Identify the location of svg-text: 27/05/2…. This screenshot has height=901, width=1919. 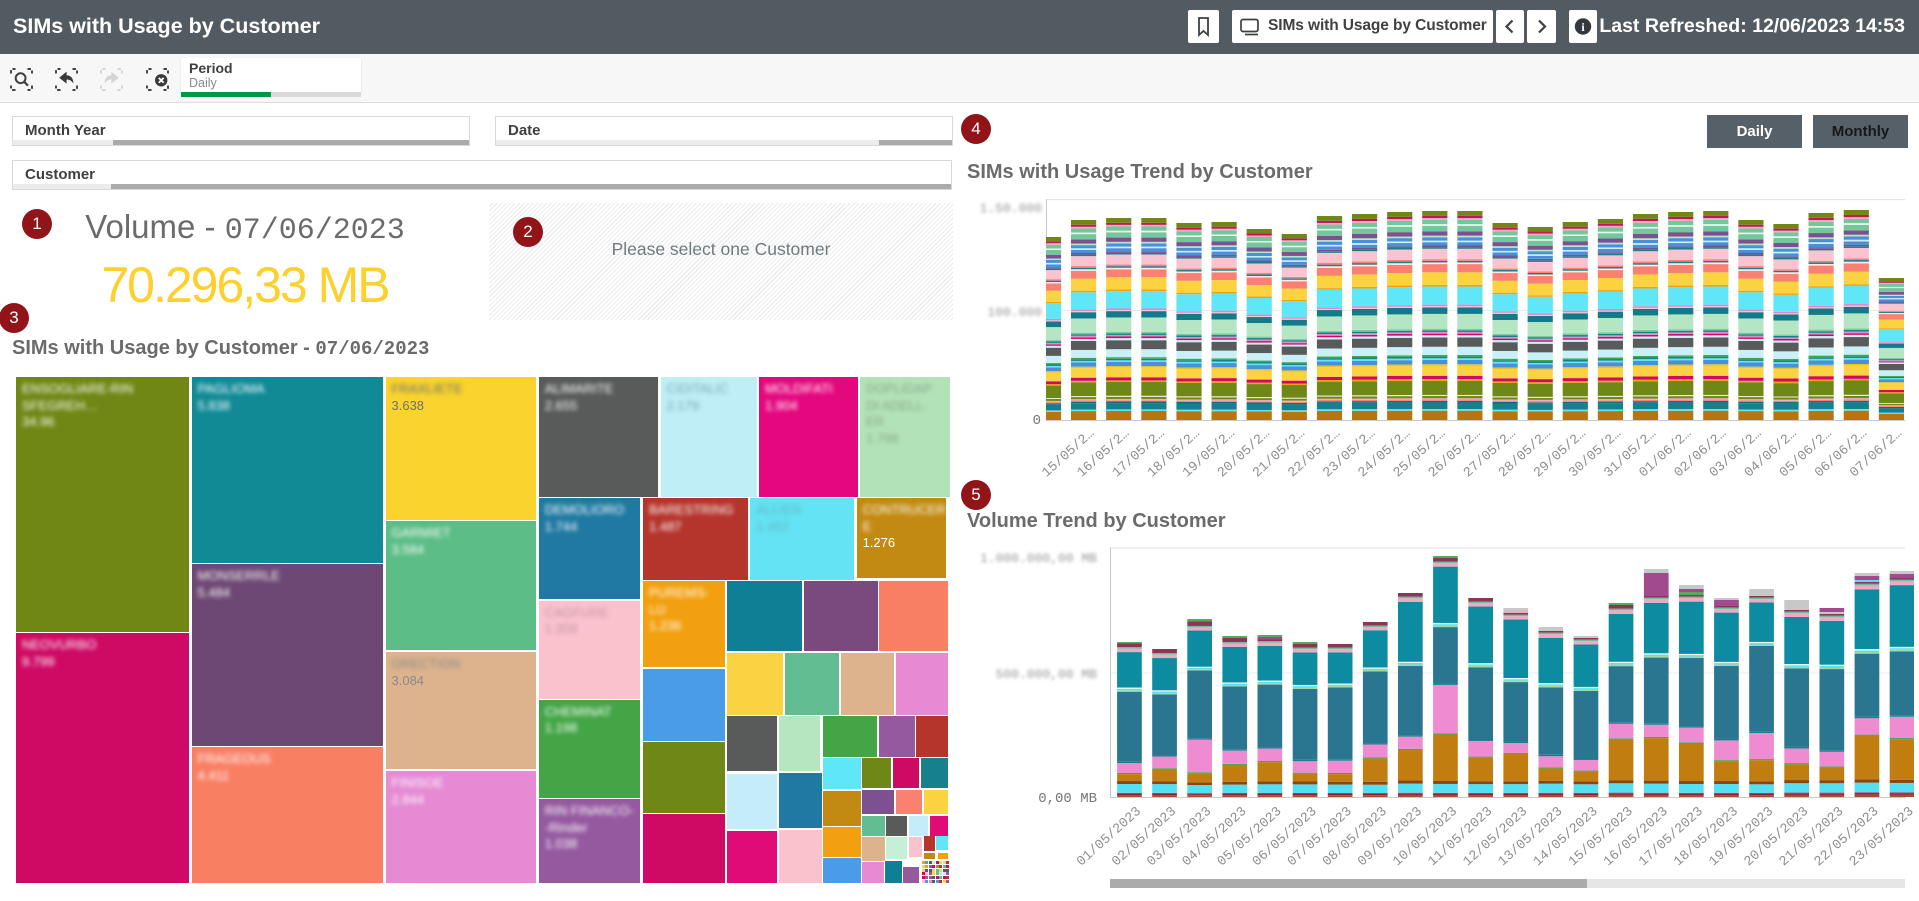
(1490, 454).